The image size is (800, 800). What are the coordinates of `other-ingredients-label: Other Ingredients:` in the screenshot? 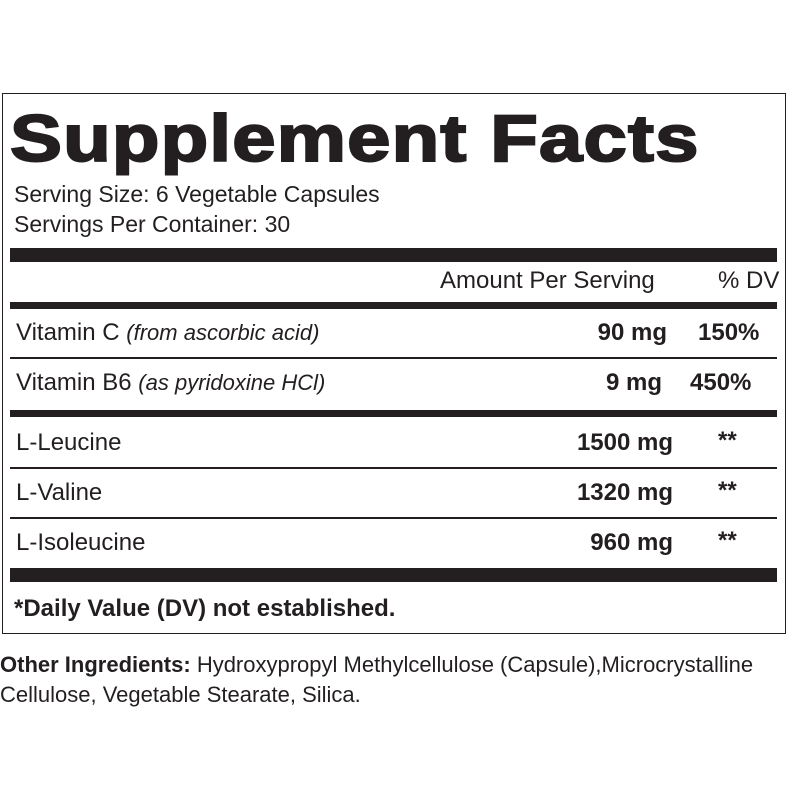 It's located at (95, 664).